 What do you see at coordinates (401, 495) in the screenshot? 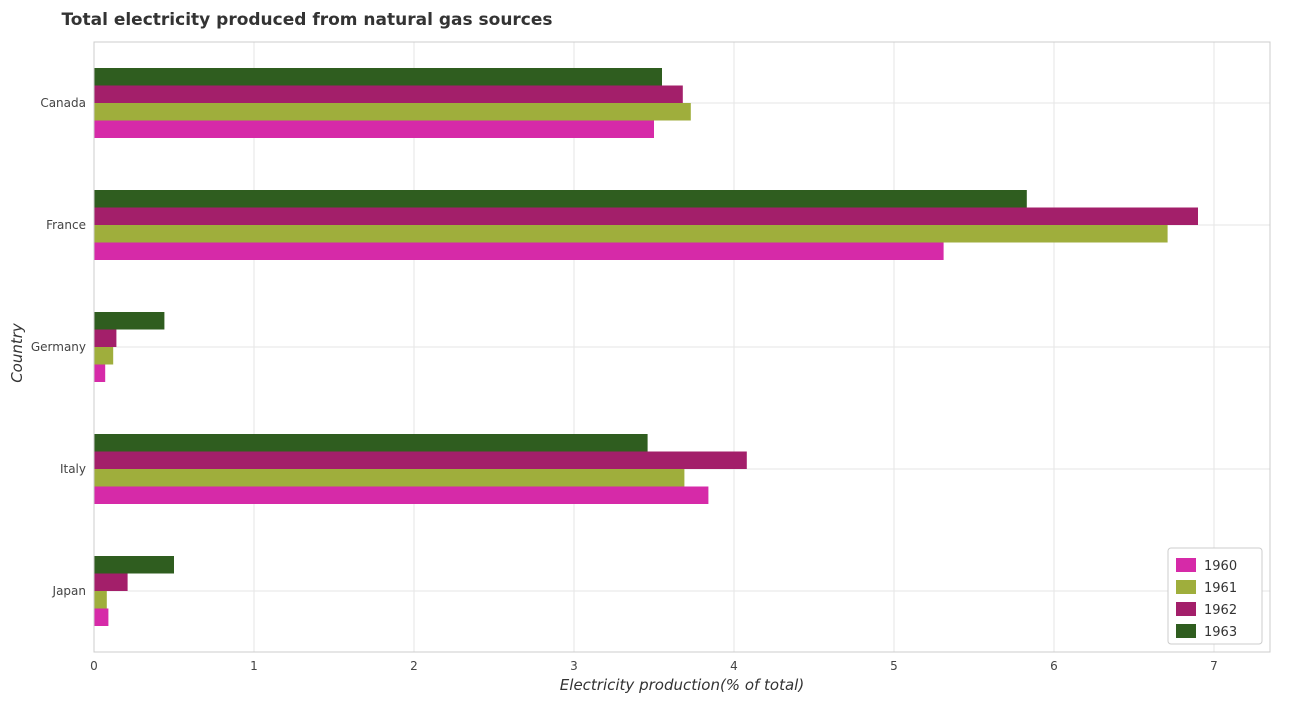
I see `bar-italy-1960` at bounding box center [401, 495].